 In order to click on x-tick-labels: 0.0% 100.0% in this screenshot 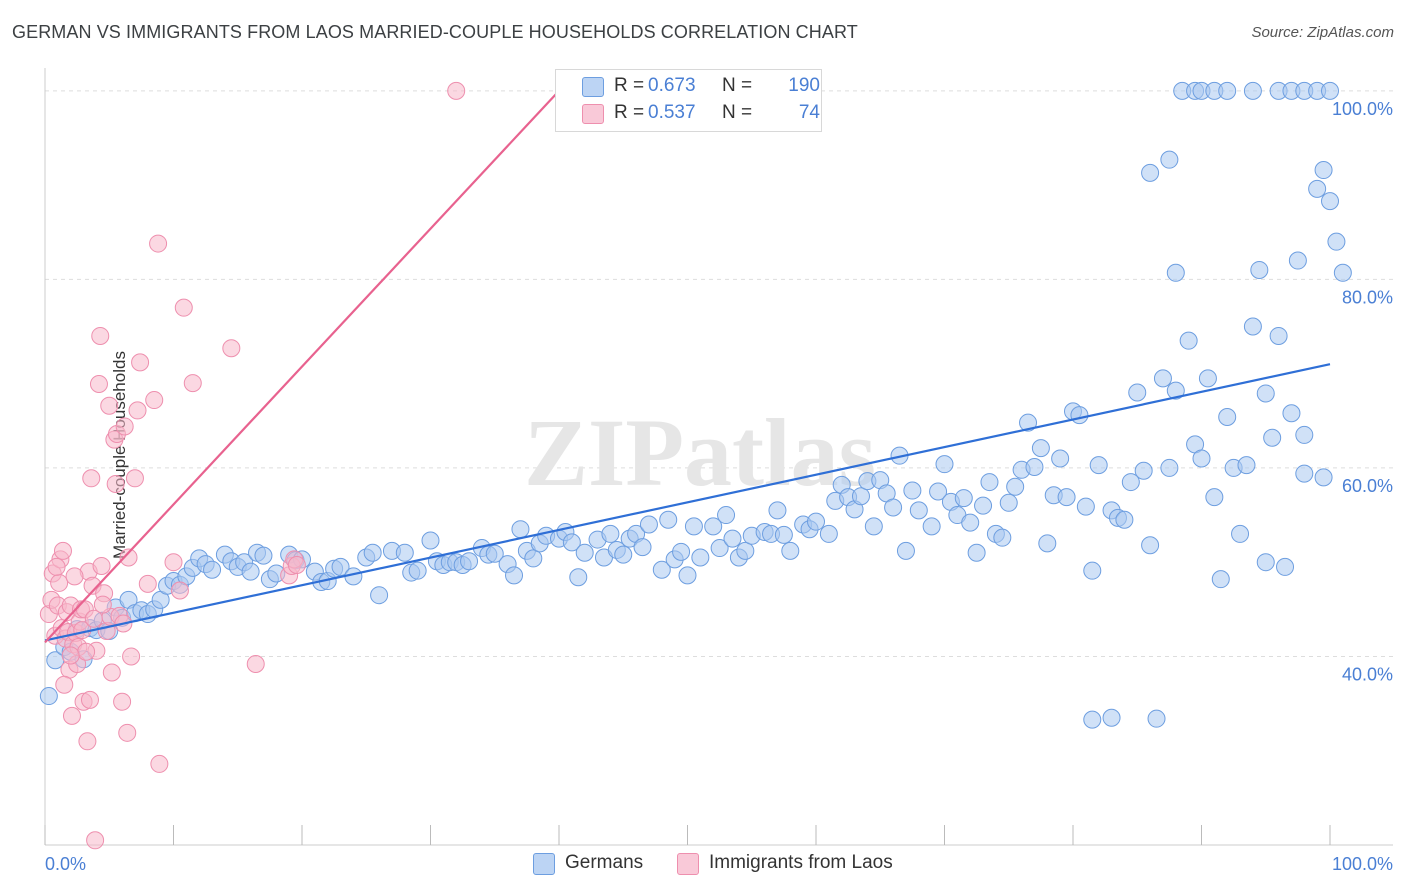, I will do `click(719, 864)`.